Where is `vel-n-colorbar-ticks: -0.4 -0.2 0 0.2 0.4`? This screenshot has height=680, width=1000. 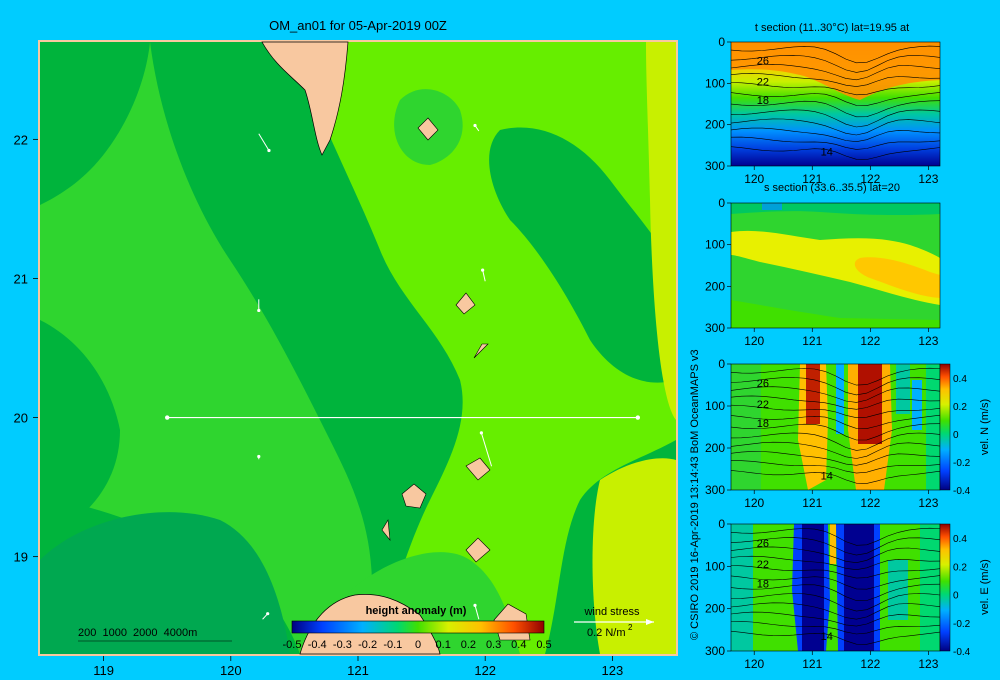 vel-n-colorbar-ticks: -0.4 -0.2 0 0.2 0.4 is located at coordinates (962, 435).